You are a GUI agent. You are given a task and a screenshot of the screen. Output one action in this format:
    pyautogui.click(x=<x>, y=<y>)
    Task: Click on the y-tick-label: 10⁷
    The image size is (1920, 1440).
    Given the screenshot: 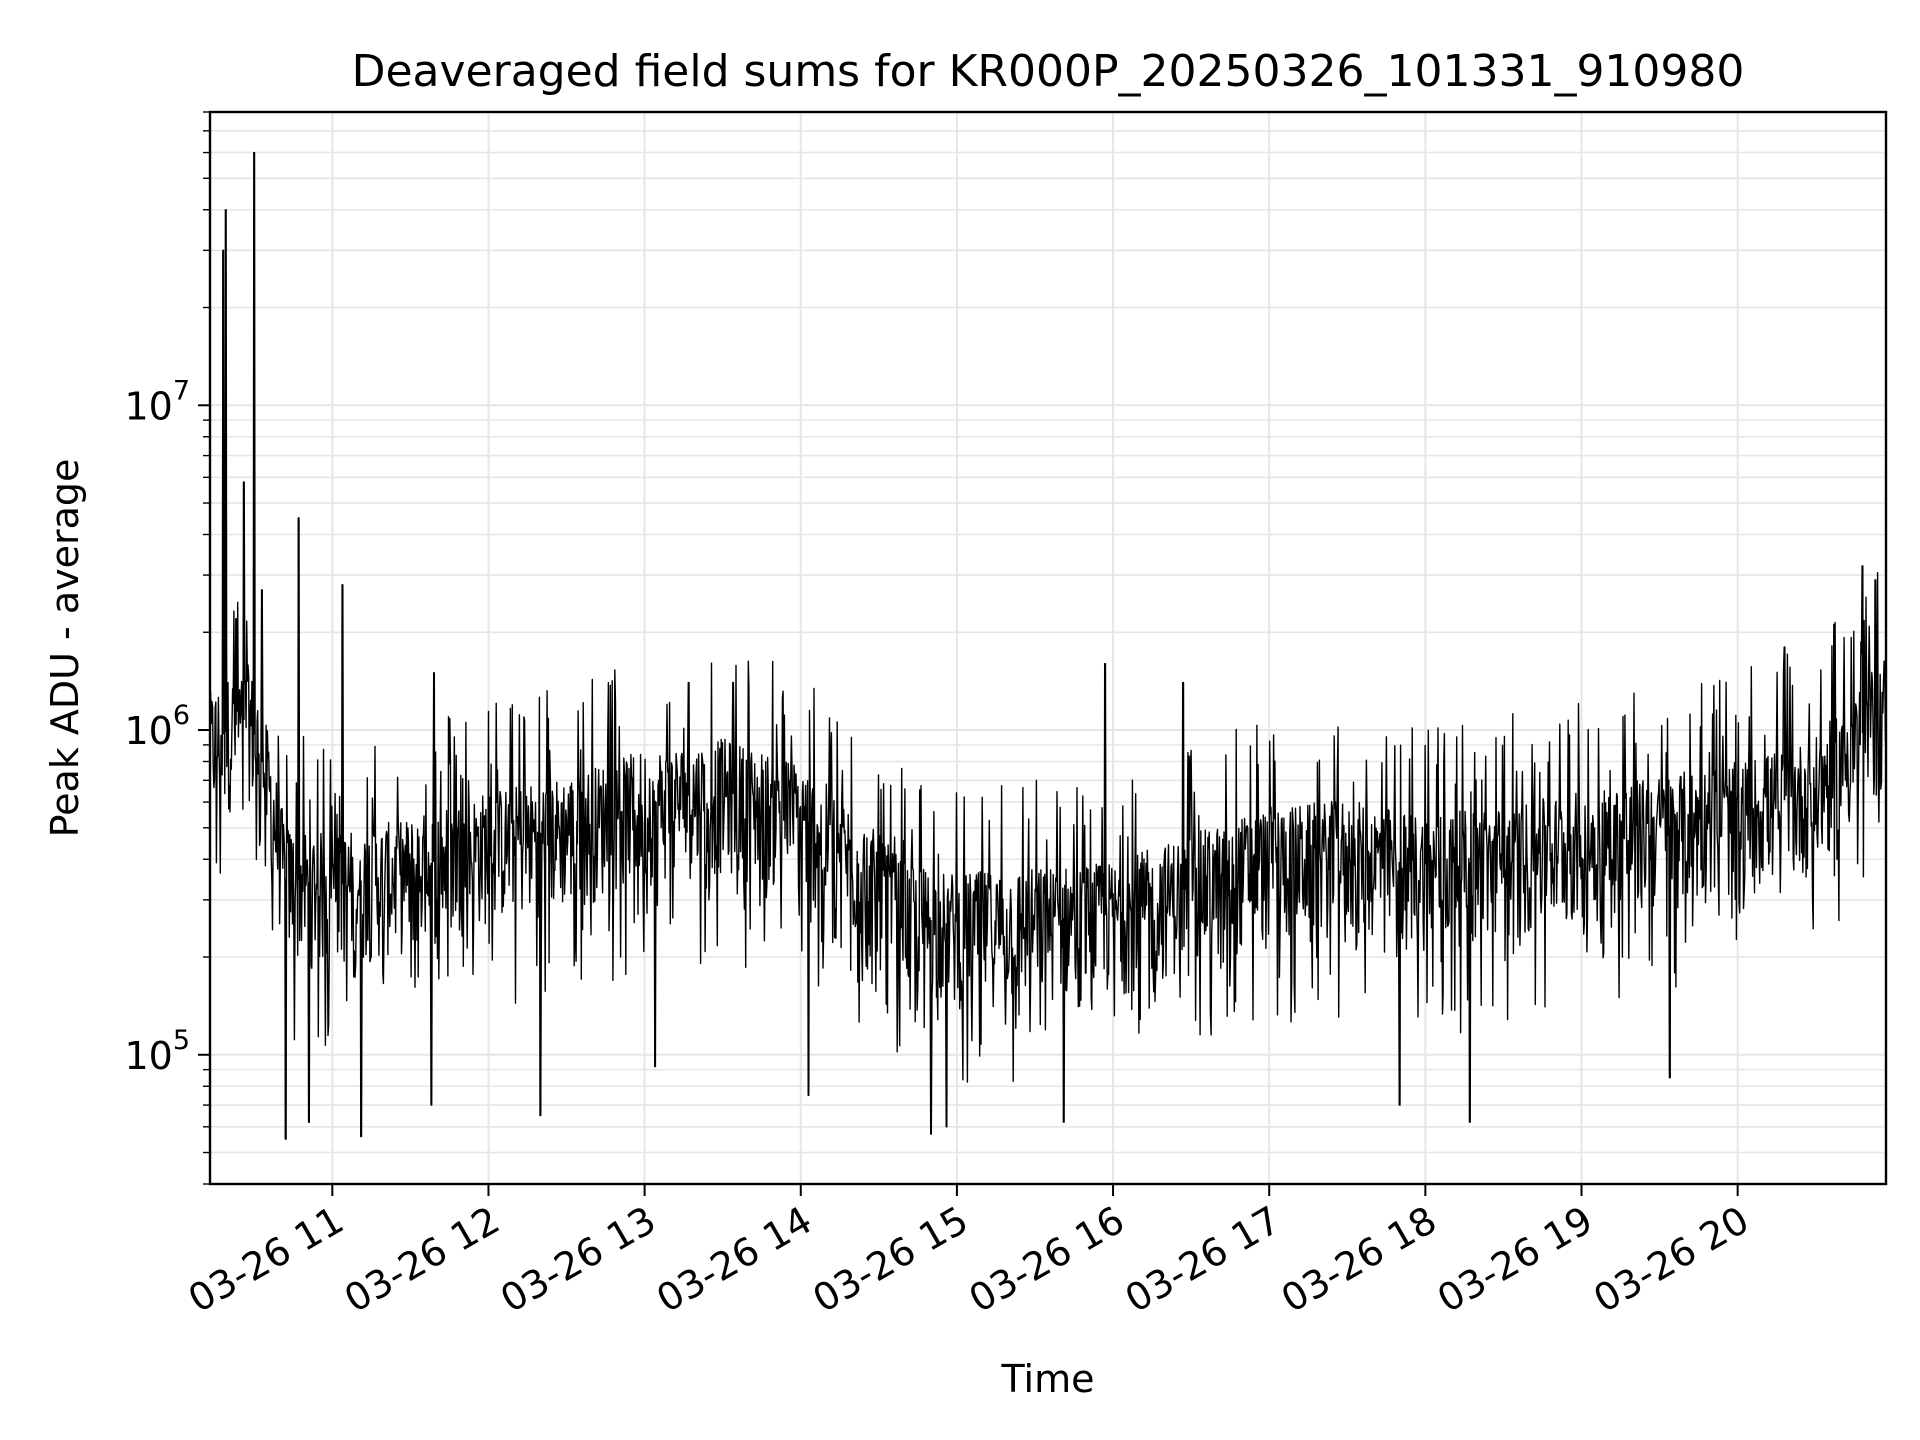 What is the action you would take?
    pyautogui.click(x=157, y=401)
    